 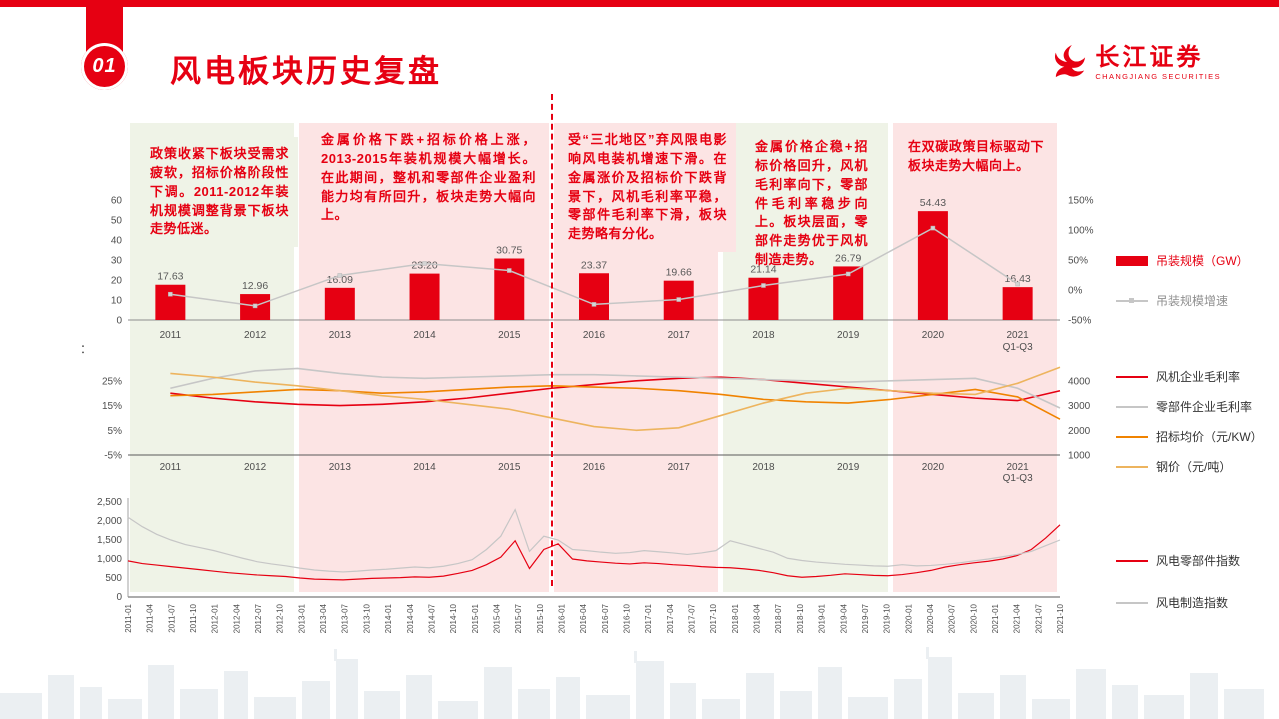 What do you see at coordinates (509, 251) in the screenshot?
I see `svg-text: 30.75` at bounding box center [509, 251].